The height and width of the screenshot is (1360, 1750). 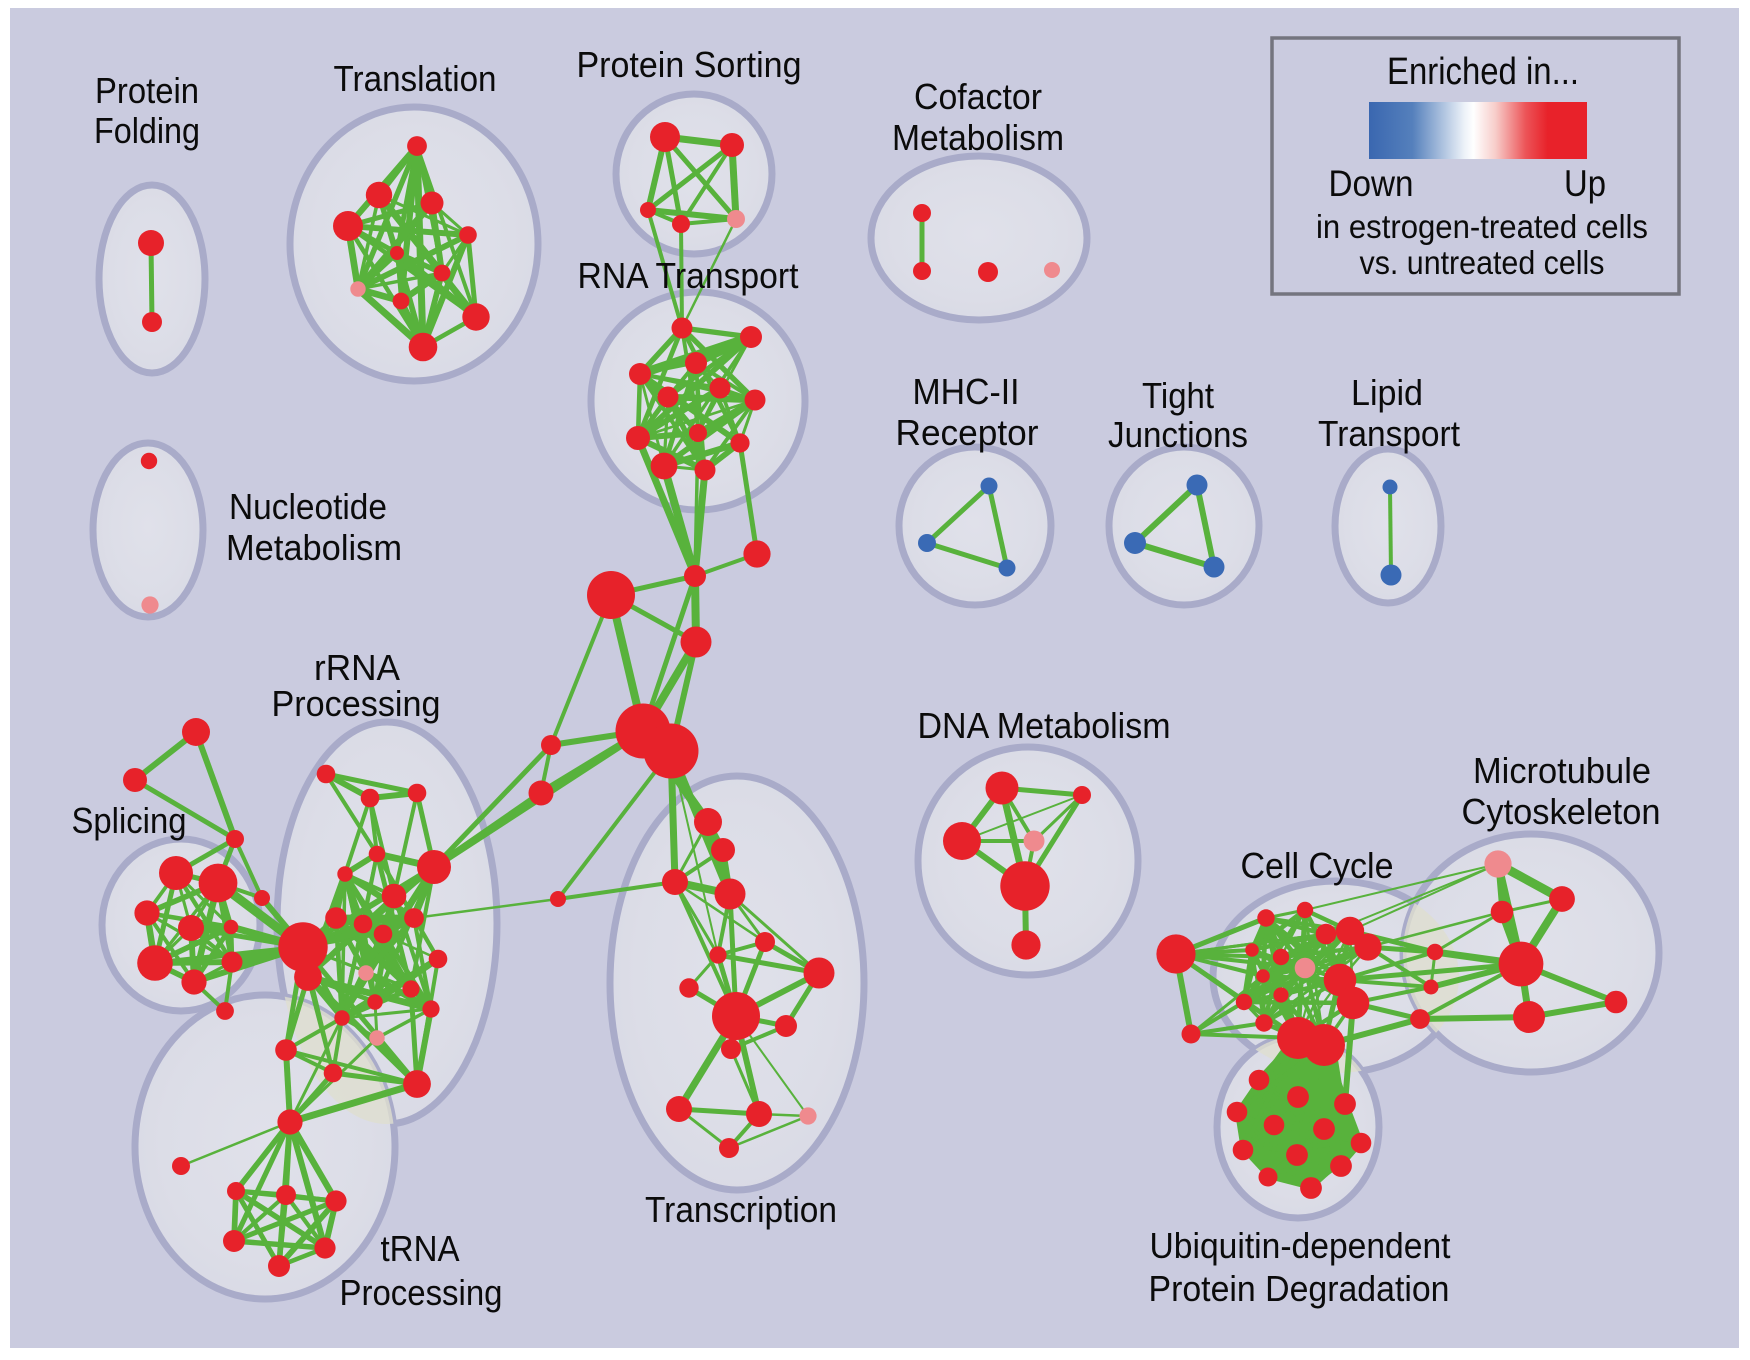 What do you see at coordinates (1389, 433) in the screenshot?
I see `svg-text: Transport` at bounding box center [1389, 433].